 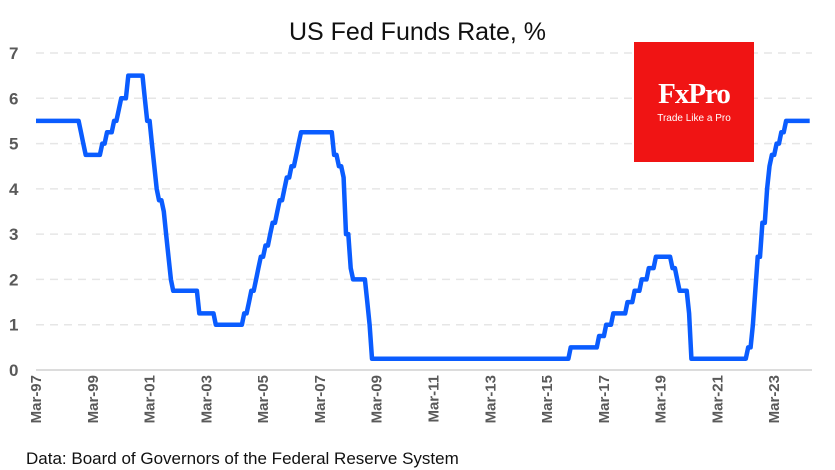 I want to click on y-tick-label: 5, so click(x=13, y=144).